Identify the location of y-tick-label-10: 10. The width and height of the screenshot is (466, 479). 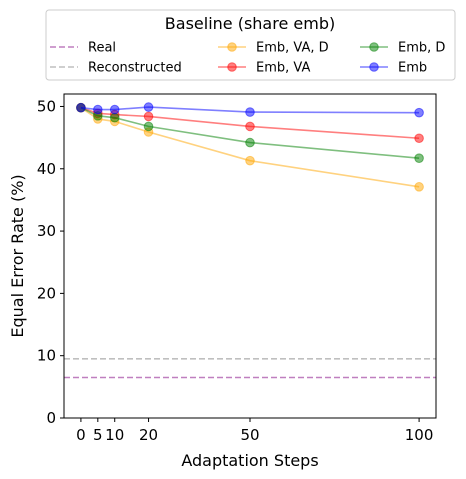
(46, 356).